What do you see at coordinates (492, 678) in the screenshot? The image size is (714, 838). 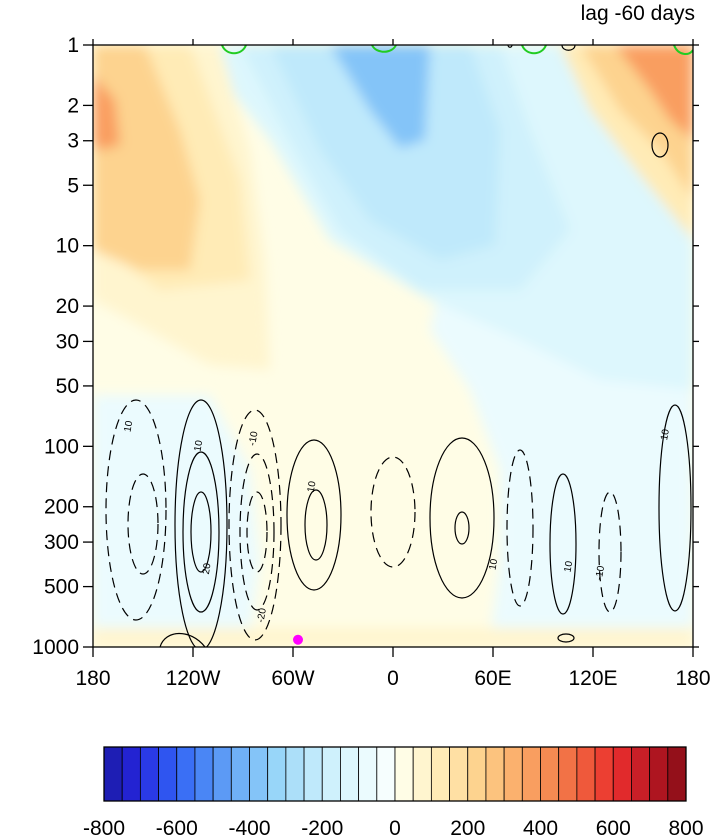 I see `x-tick-label: 60E` at bounding box center [492, 678].